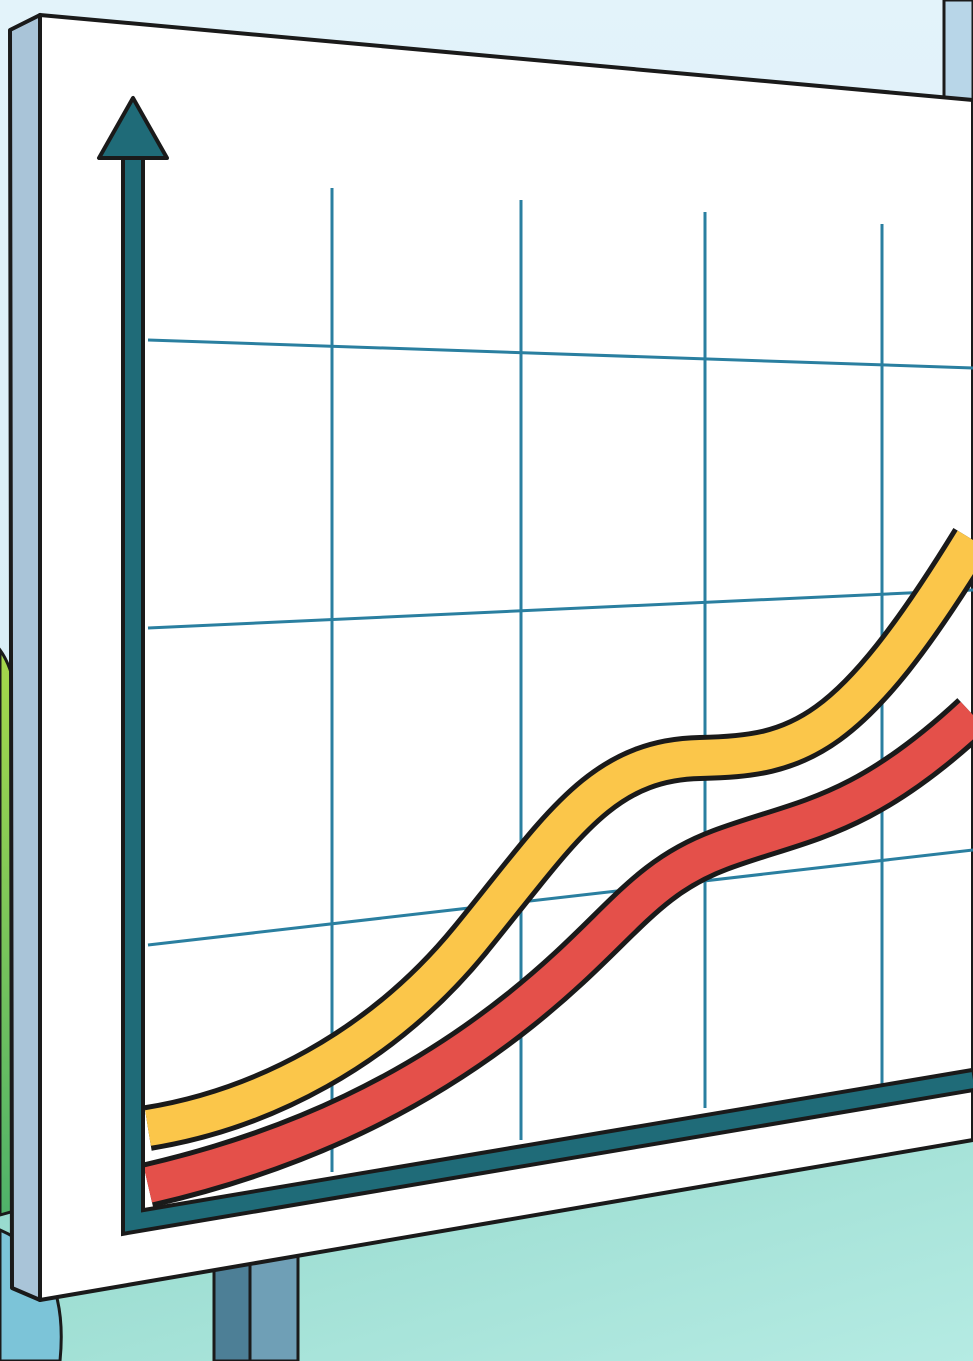 This screenshot has height=1361, width=973. I want to click on board-post, so click(274, 1304).